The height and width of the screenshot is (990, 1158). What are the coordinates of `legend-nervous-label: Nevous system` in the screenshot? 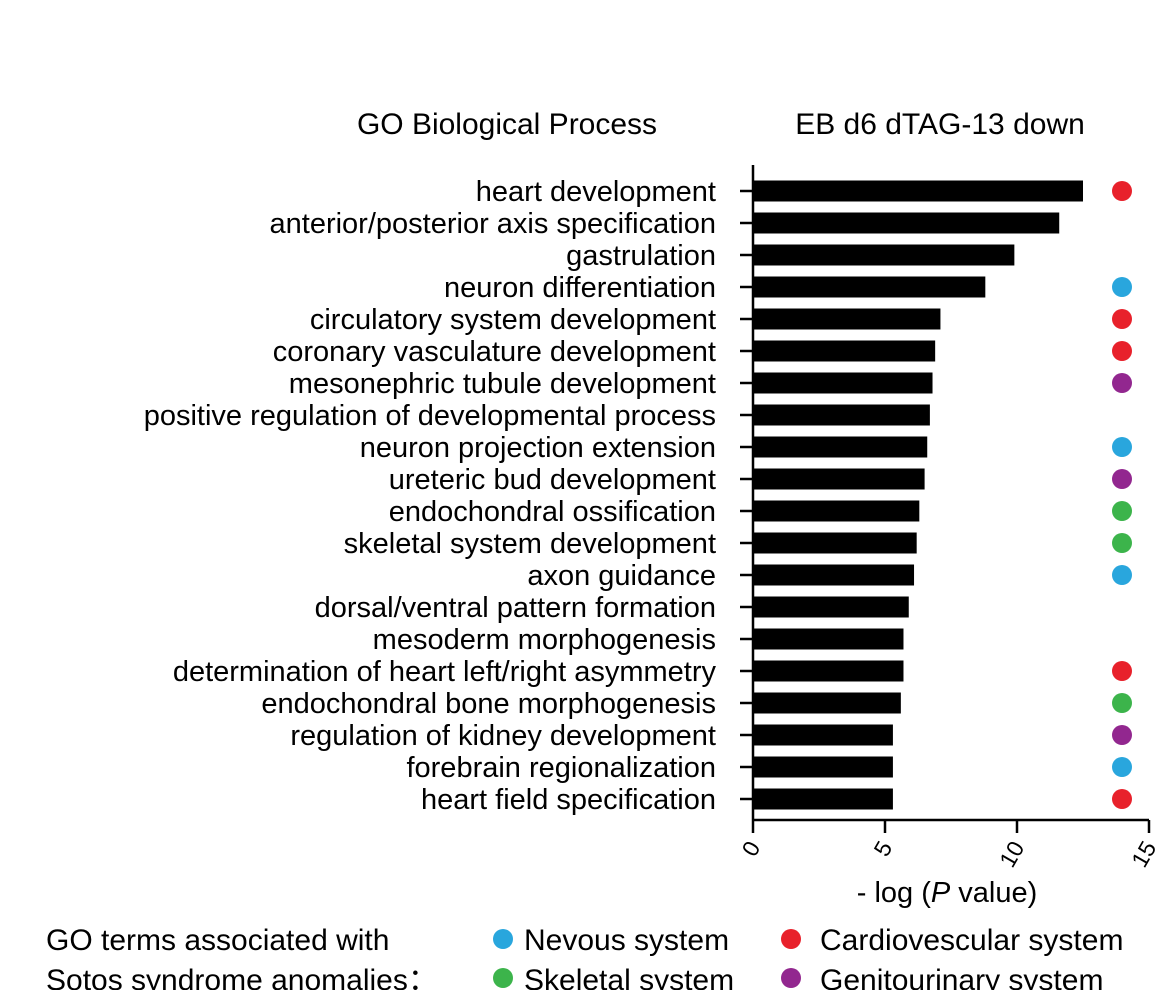 It's located at (626, 940).